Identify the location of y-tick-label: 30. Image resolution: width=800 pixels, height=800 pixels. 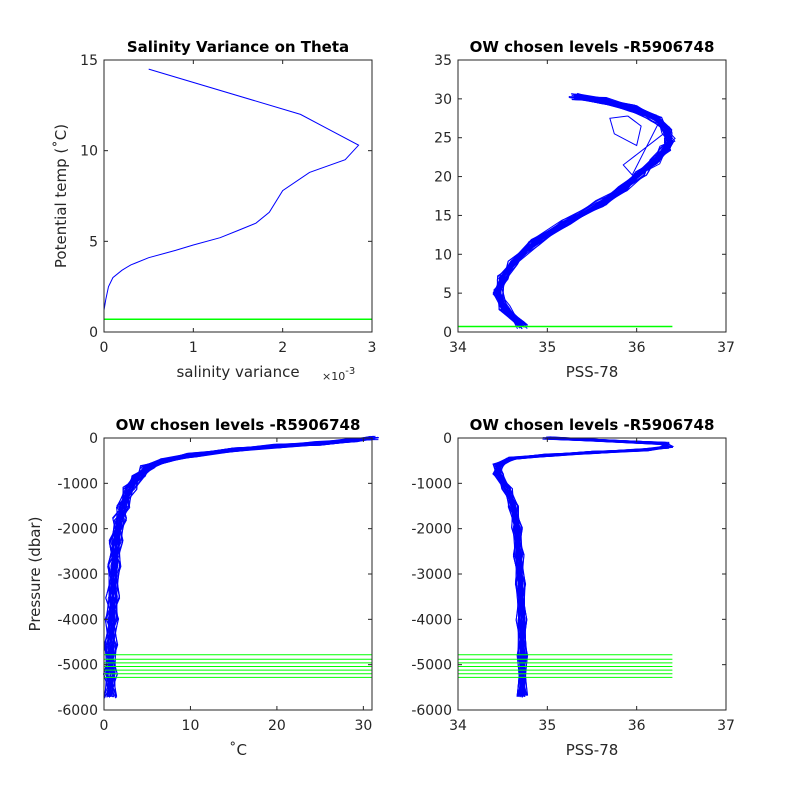
(443, 100).